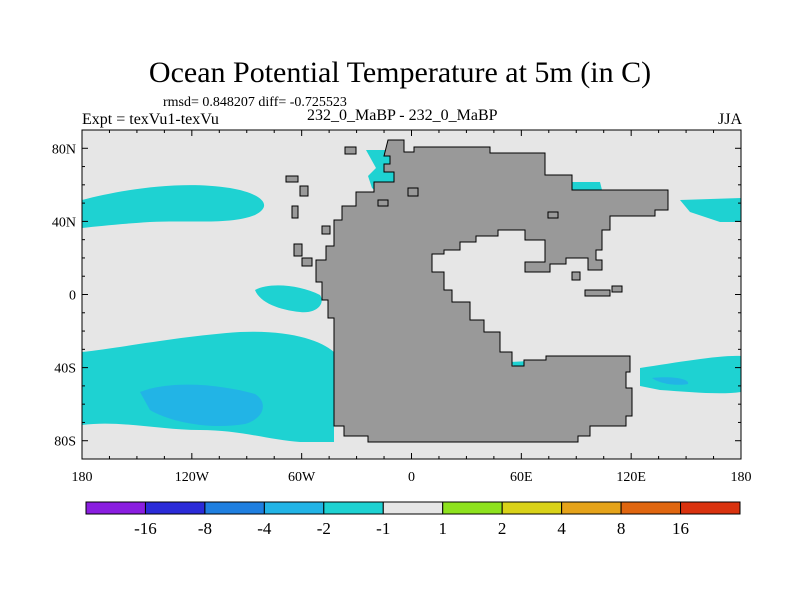 Image resolution: width=800 pixels, height=600 pixels. What do you see at coordinates (64, 222) in the screenshot?
I see `y-tick-label: 40N` at bounding box center [64, 222].